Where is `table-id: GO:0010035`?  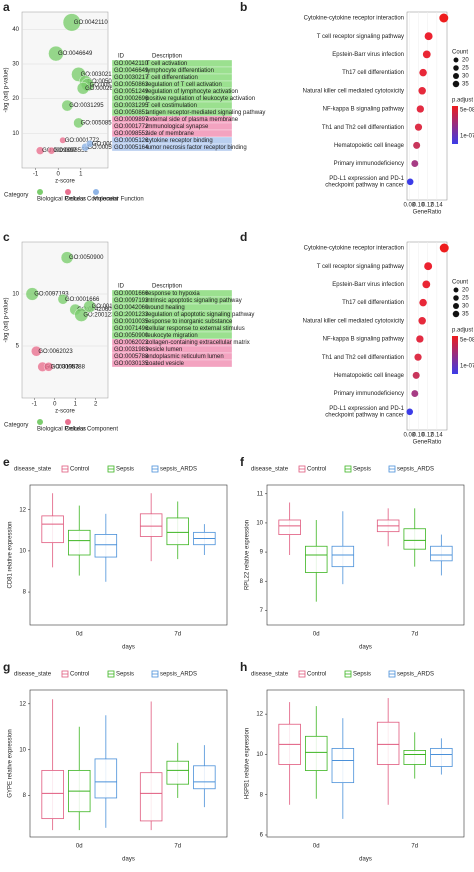
table-id: GO:0010035 is located at coordinates (131, 322).